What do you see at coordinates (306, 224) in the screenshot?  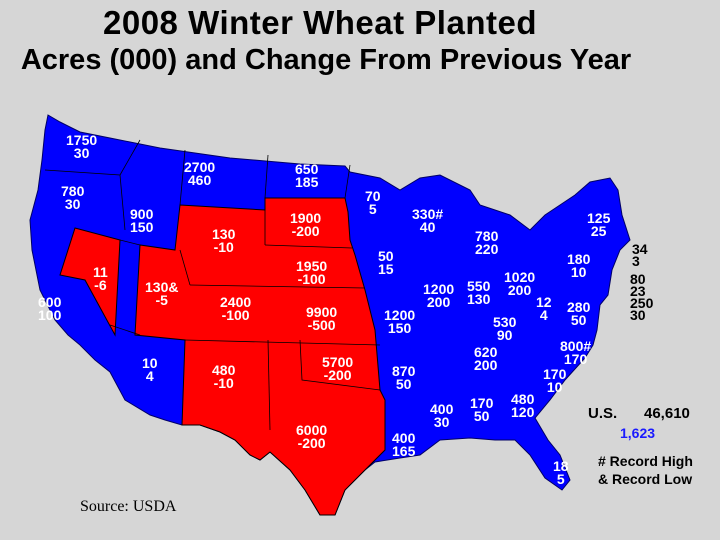 I see `label-sd: 1900 -200` at bounding box center [306, 224].